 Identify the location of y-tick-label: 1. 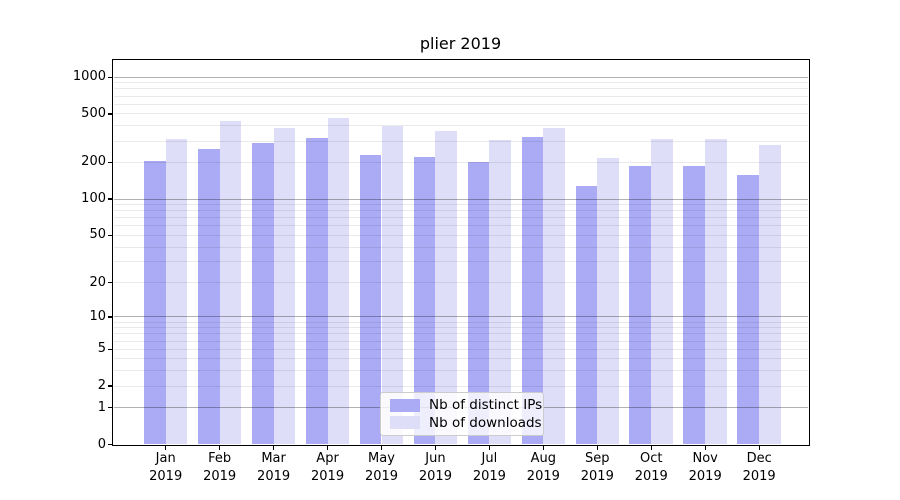
(101, 407).